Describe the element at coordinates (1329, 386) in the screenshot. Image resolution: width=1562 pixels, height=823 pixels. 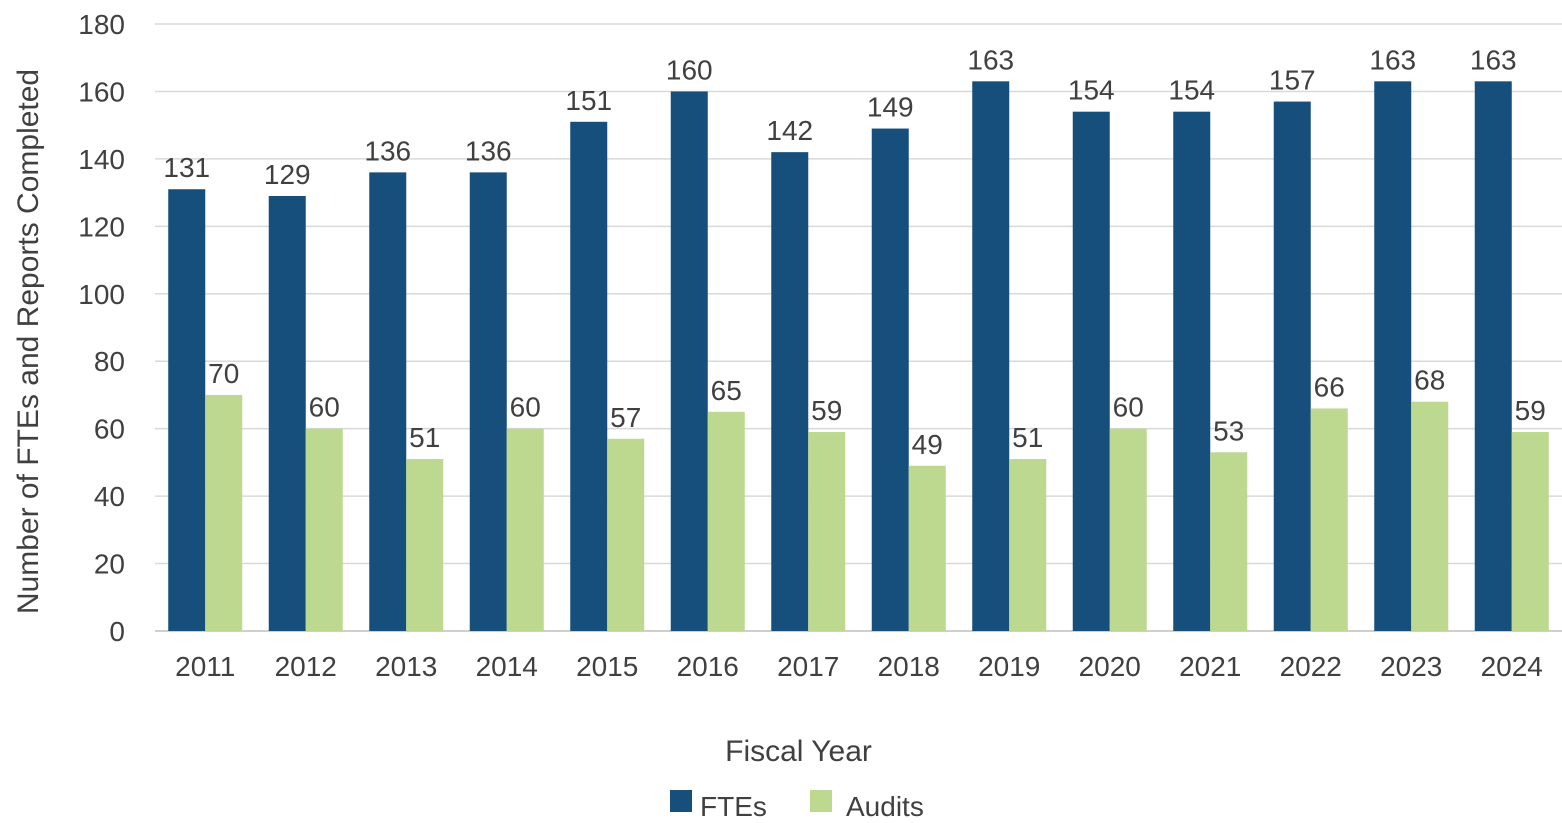
I see `data-label-audits-2022: 66` at that location.